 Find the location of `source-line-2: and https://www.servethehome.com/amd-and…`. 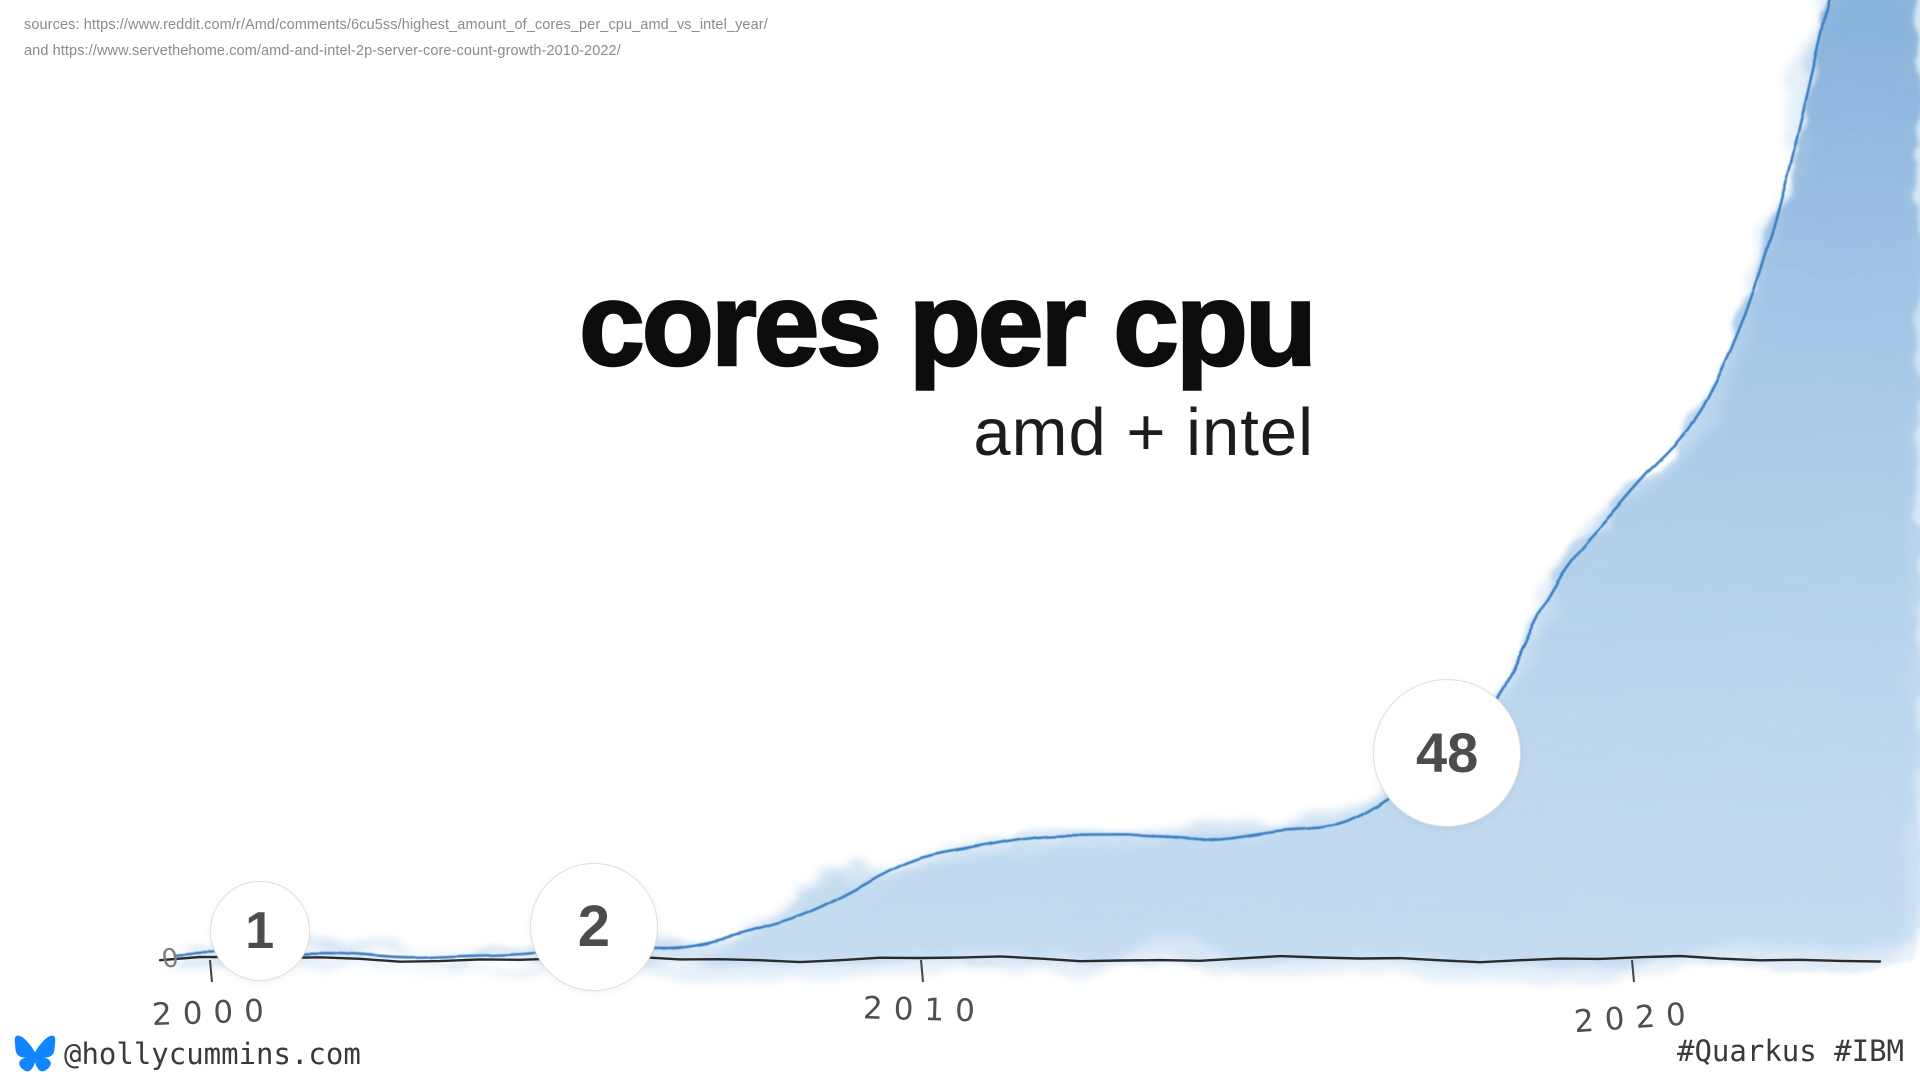

source-line-2: and https://www.servethehome.com/amd-and… is located at coordinates (322, 51).